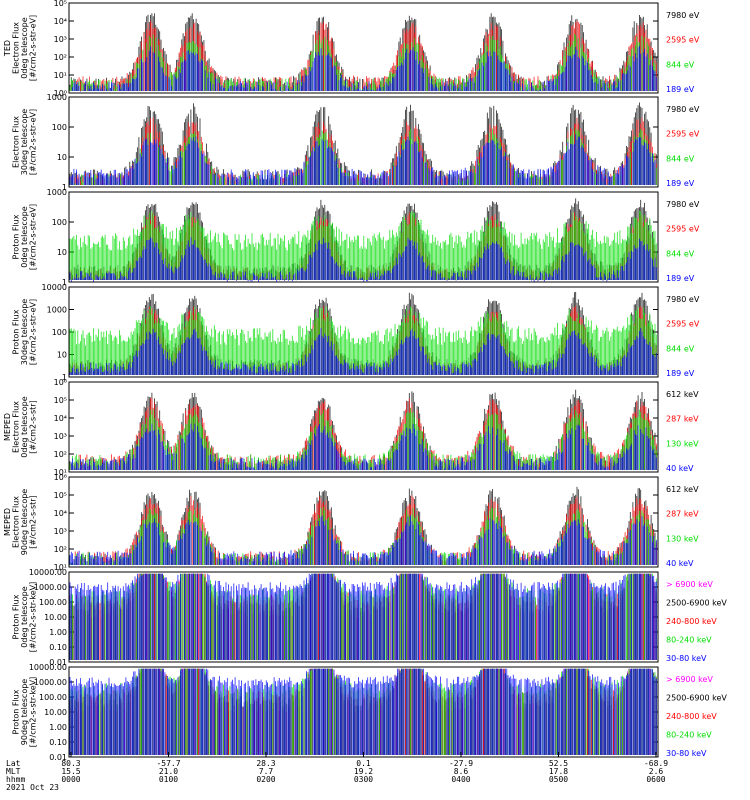  What do you see at coordinates (7, 522) in the screenshot?
I see `y-axis-label: MEPED` at bounding box center [7, 522].